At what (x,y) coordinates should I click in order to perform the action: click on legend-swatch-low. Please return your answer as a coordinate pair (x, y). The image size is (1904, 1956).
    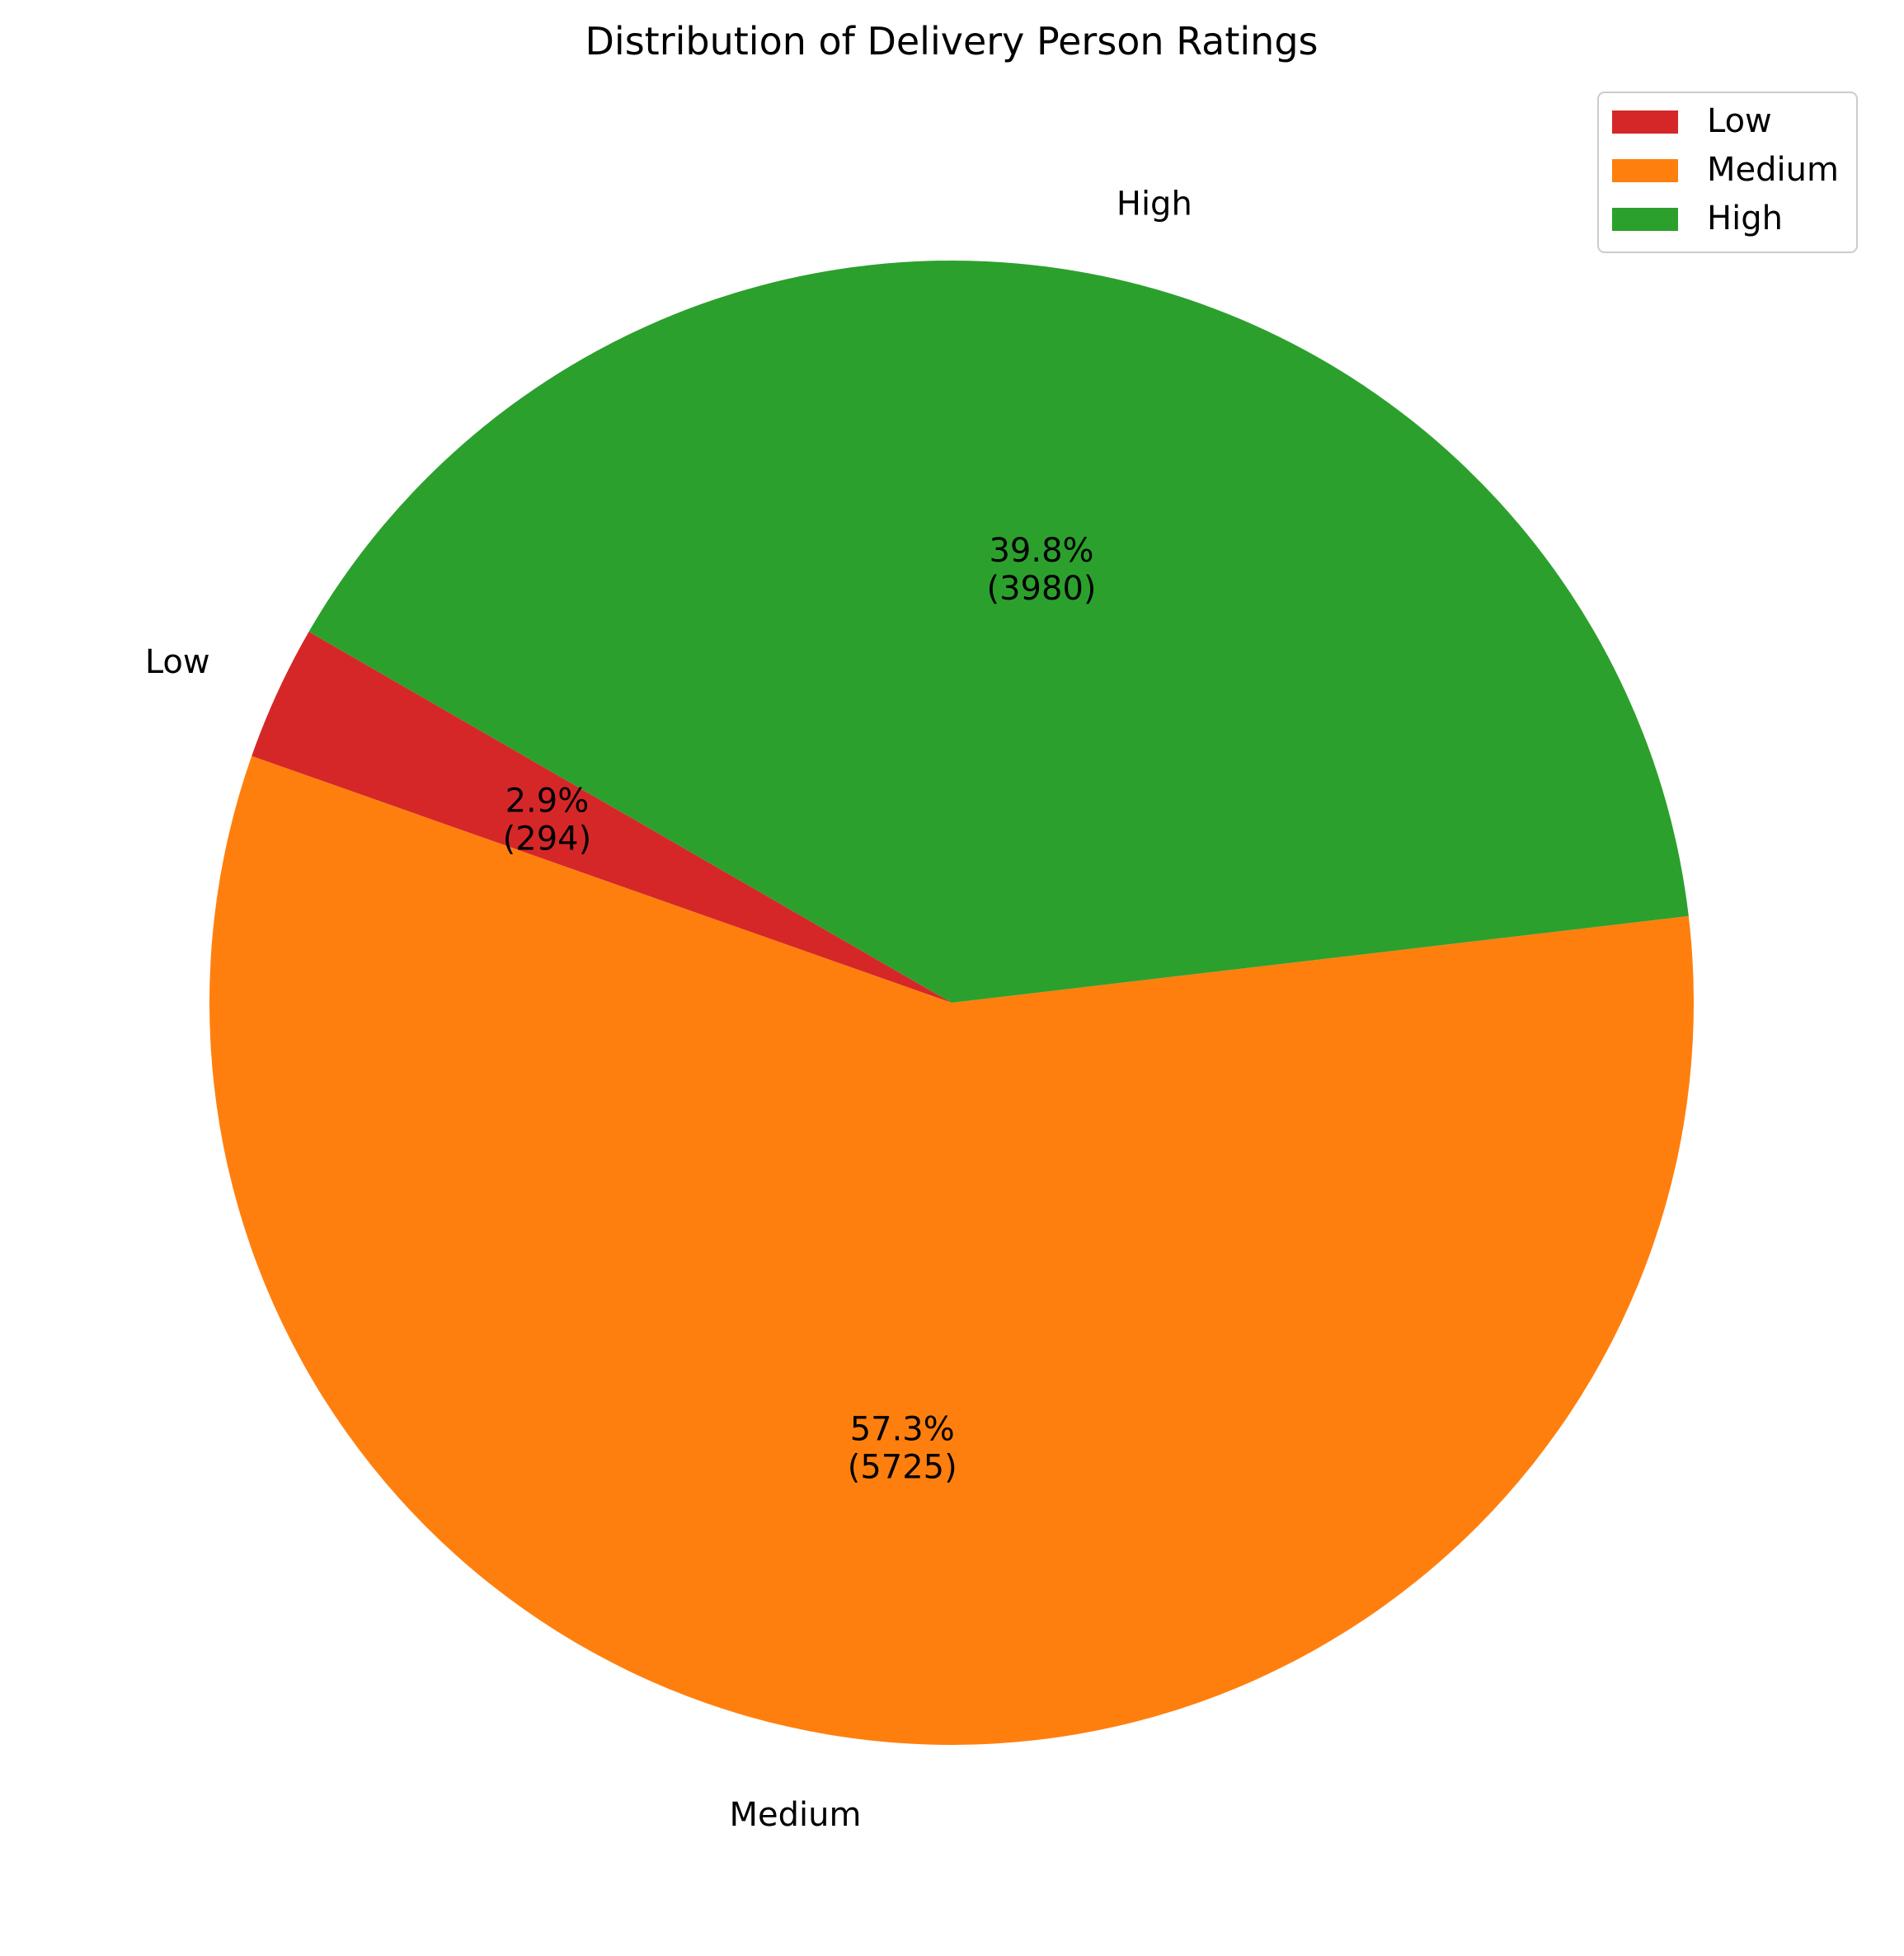
    Looking at the image, I should click on (1645, 122).